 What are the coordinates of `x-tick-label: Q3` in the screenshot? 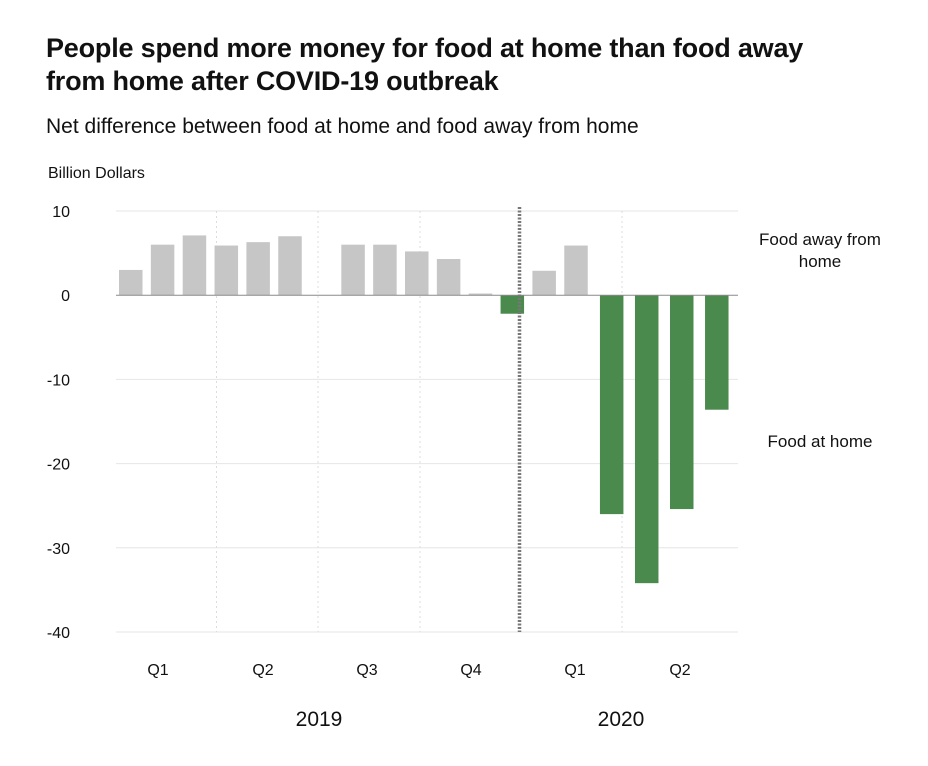 It's located at (366, 670).